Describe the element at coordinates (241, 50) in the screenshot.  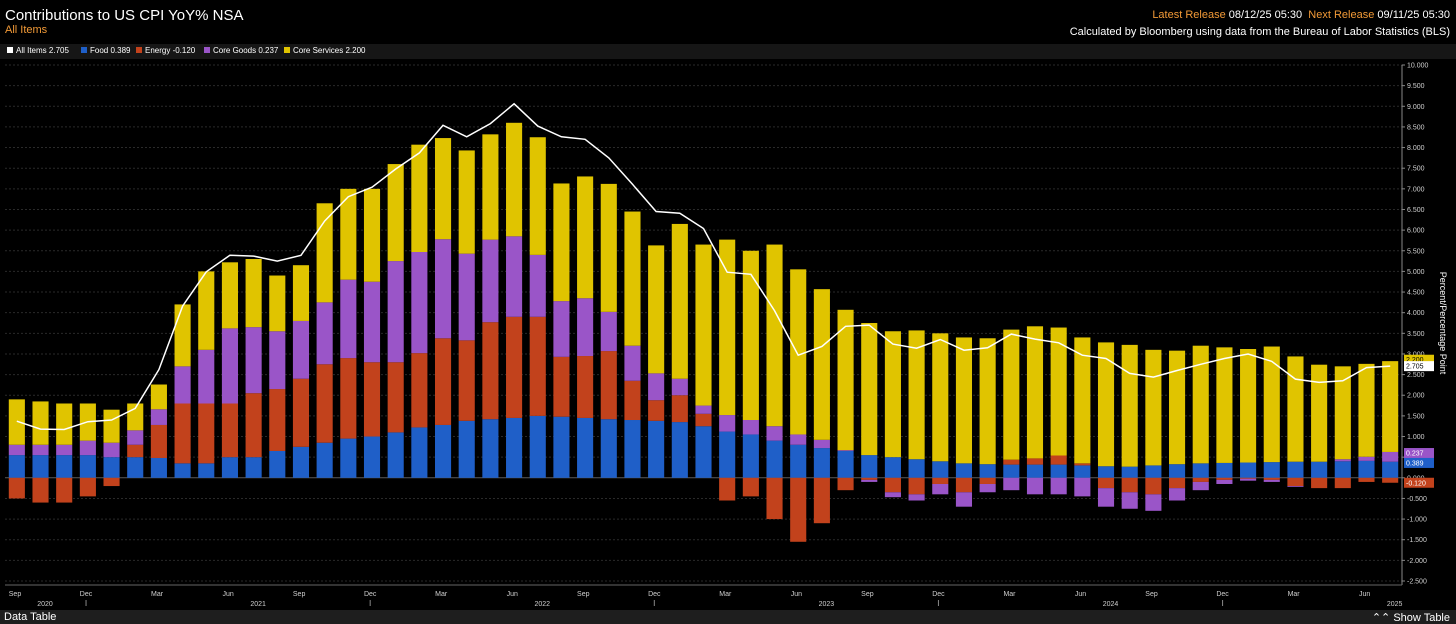
I see `legend-item-core-goods: Core Goods 0.237` at that location.